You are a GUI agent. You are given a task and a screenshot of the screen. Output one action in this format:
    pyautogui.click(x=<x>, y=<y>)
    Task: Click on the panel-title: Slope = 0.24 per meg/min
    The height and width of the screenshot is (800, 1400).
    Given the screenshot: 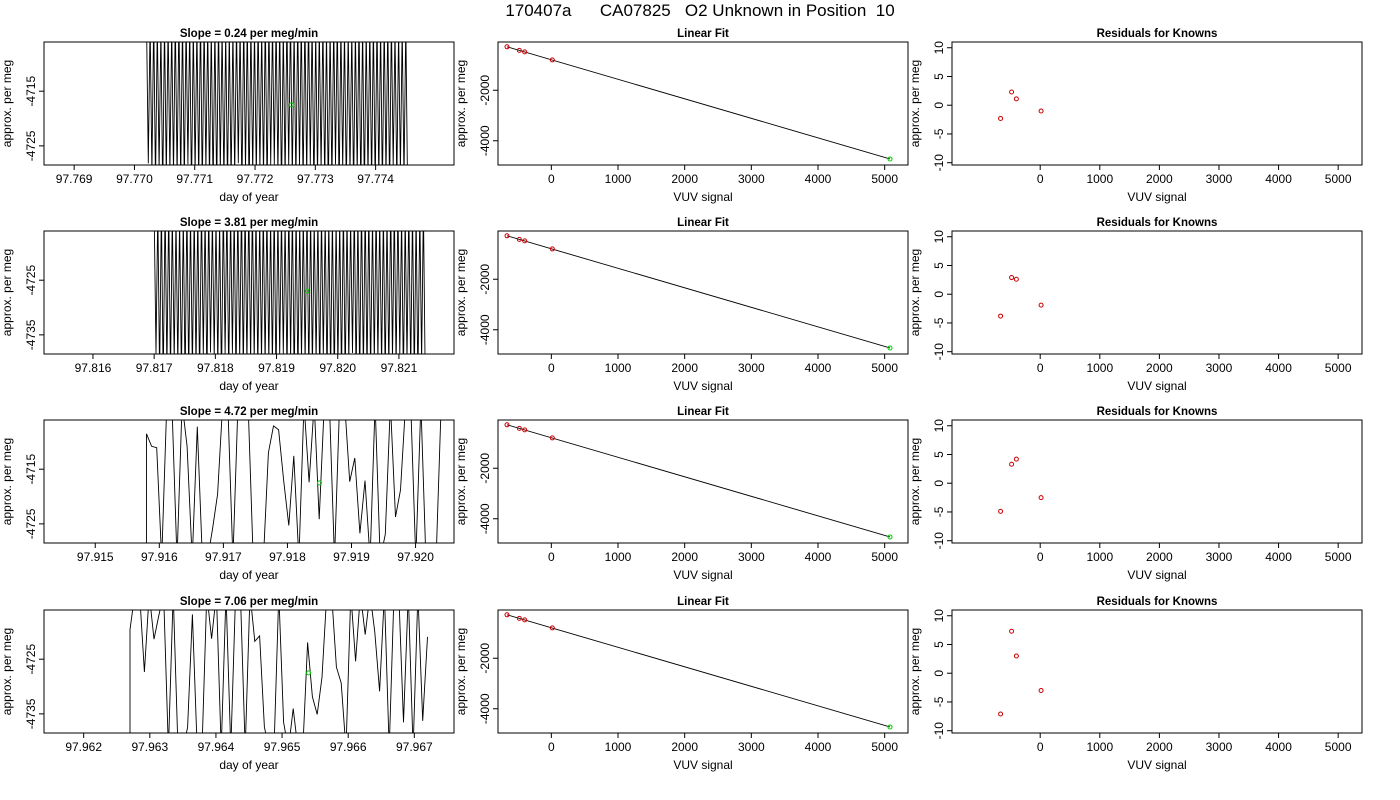 What is the action you would take?
    pyautogui.click(x=249, y=34)
    